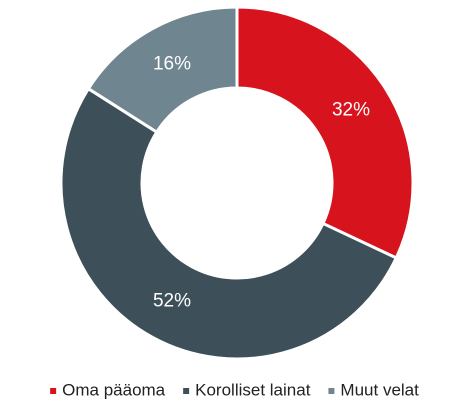 Image resolution: width=469 pixels, height=406 pixels. What do you see at coordinates (253, 389) in the screenshot?
I see `legend-label: Korolliset lainat` at bounding box center [253, 389].